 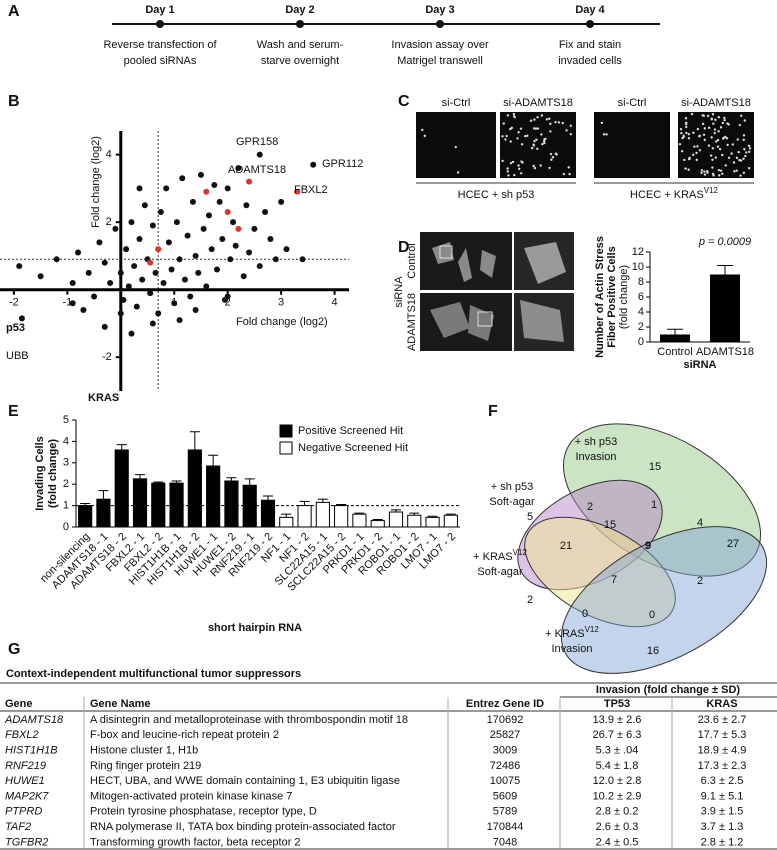 I want to click on group-label: HCEC + sh p53, so click(x=496, y=195).